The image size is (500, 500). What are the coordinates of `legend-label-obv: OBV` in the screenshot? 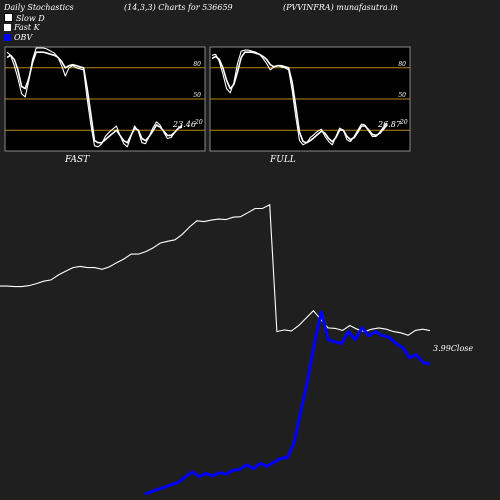 It's located at (23, 37).